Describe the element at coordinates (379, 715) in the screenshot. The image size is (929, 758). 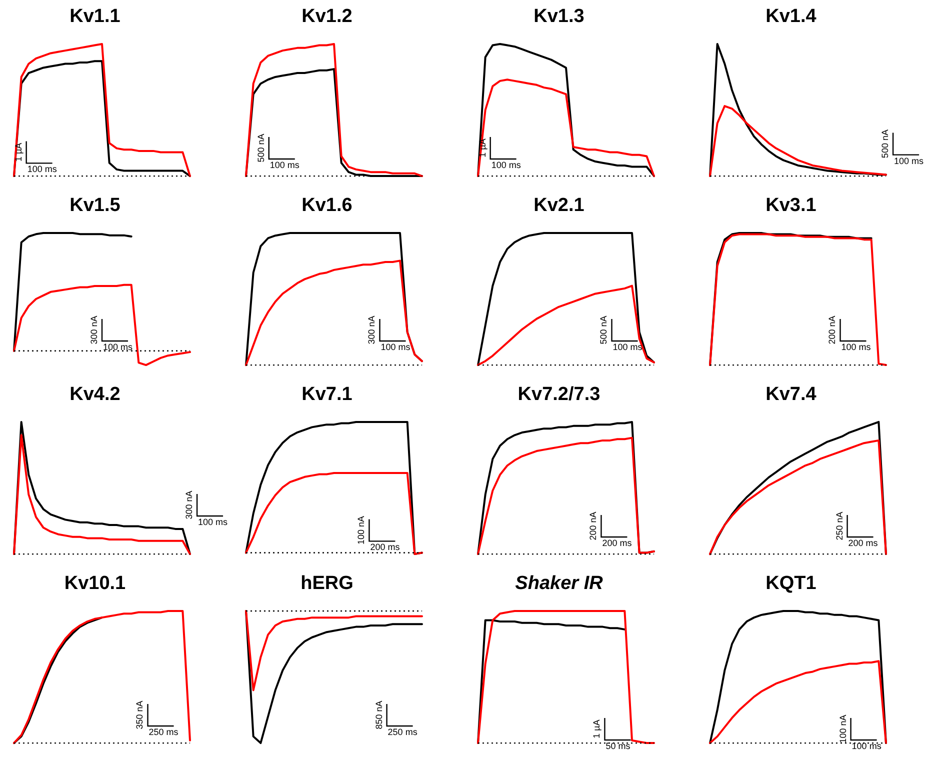
I see `annotation: 850 nA` at that location.